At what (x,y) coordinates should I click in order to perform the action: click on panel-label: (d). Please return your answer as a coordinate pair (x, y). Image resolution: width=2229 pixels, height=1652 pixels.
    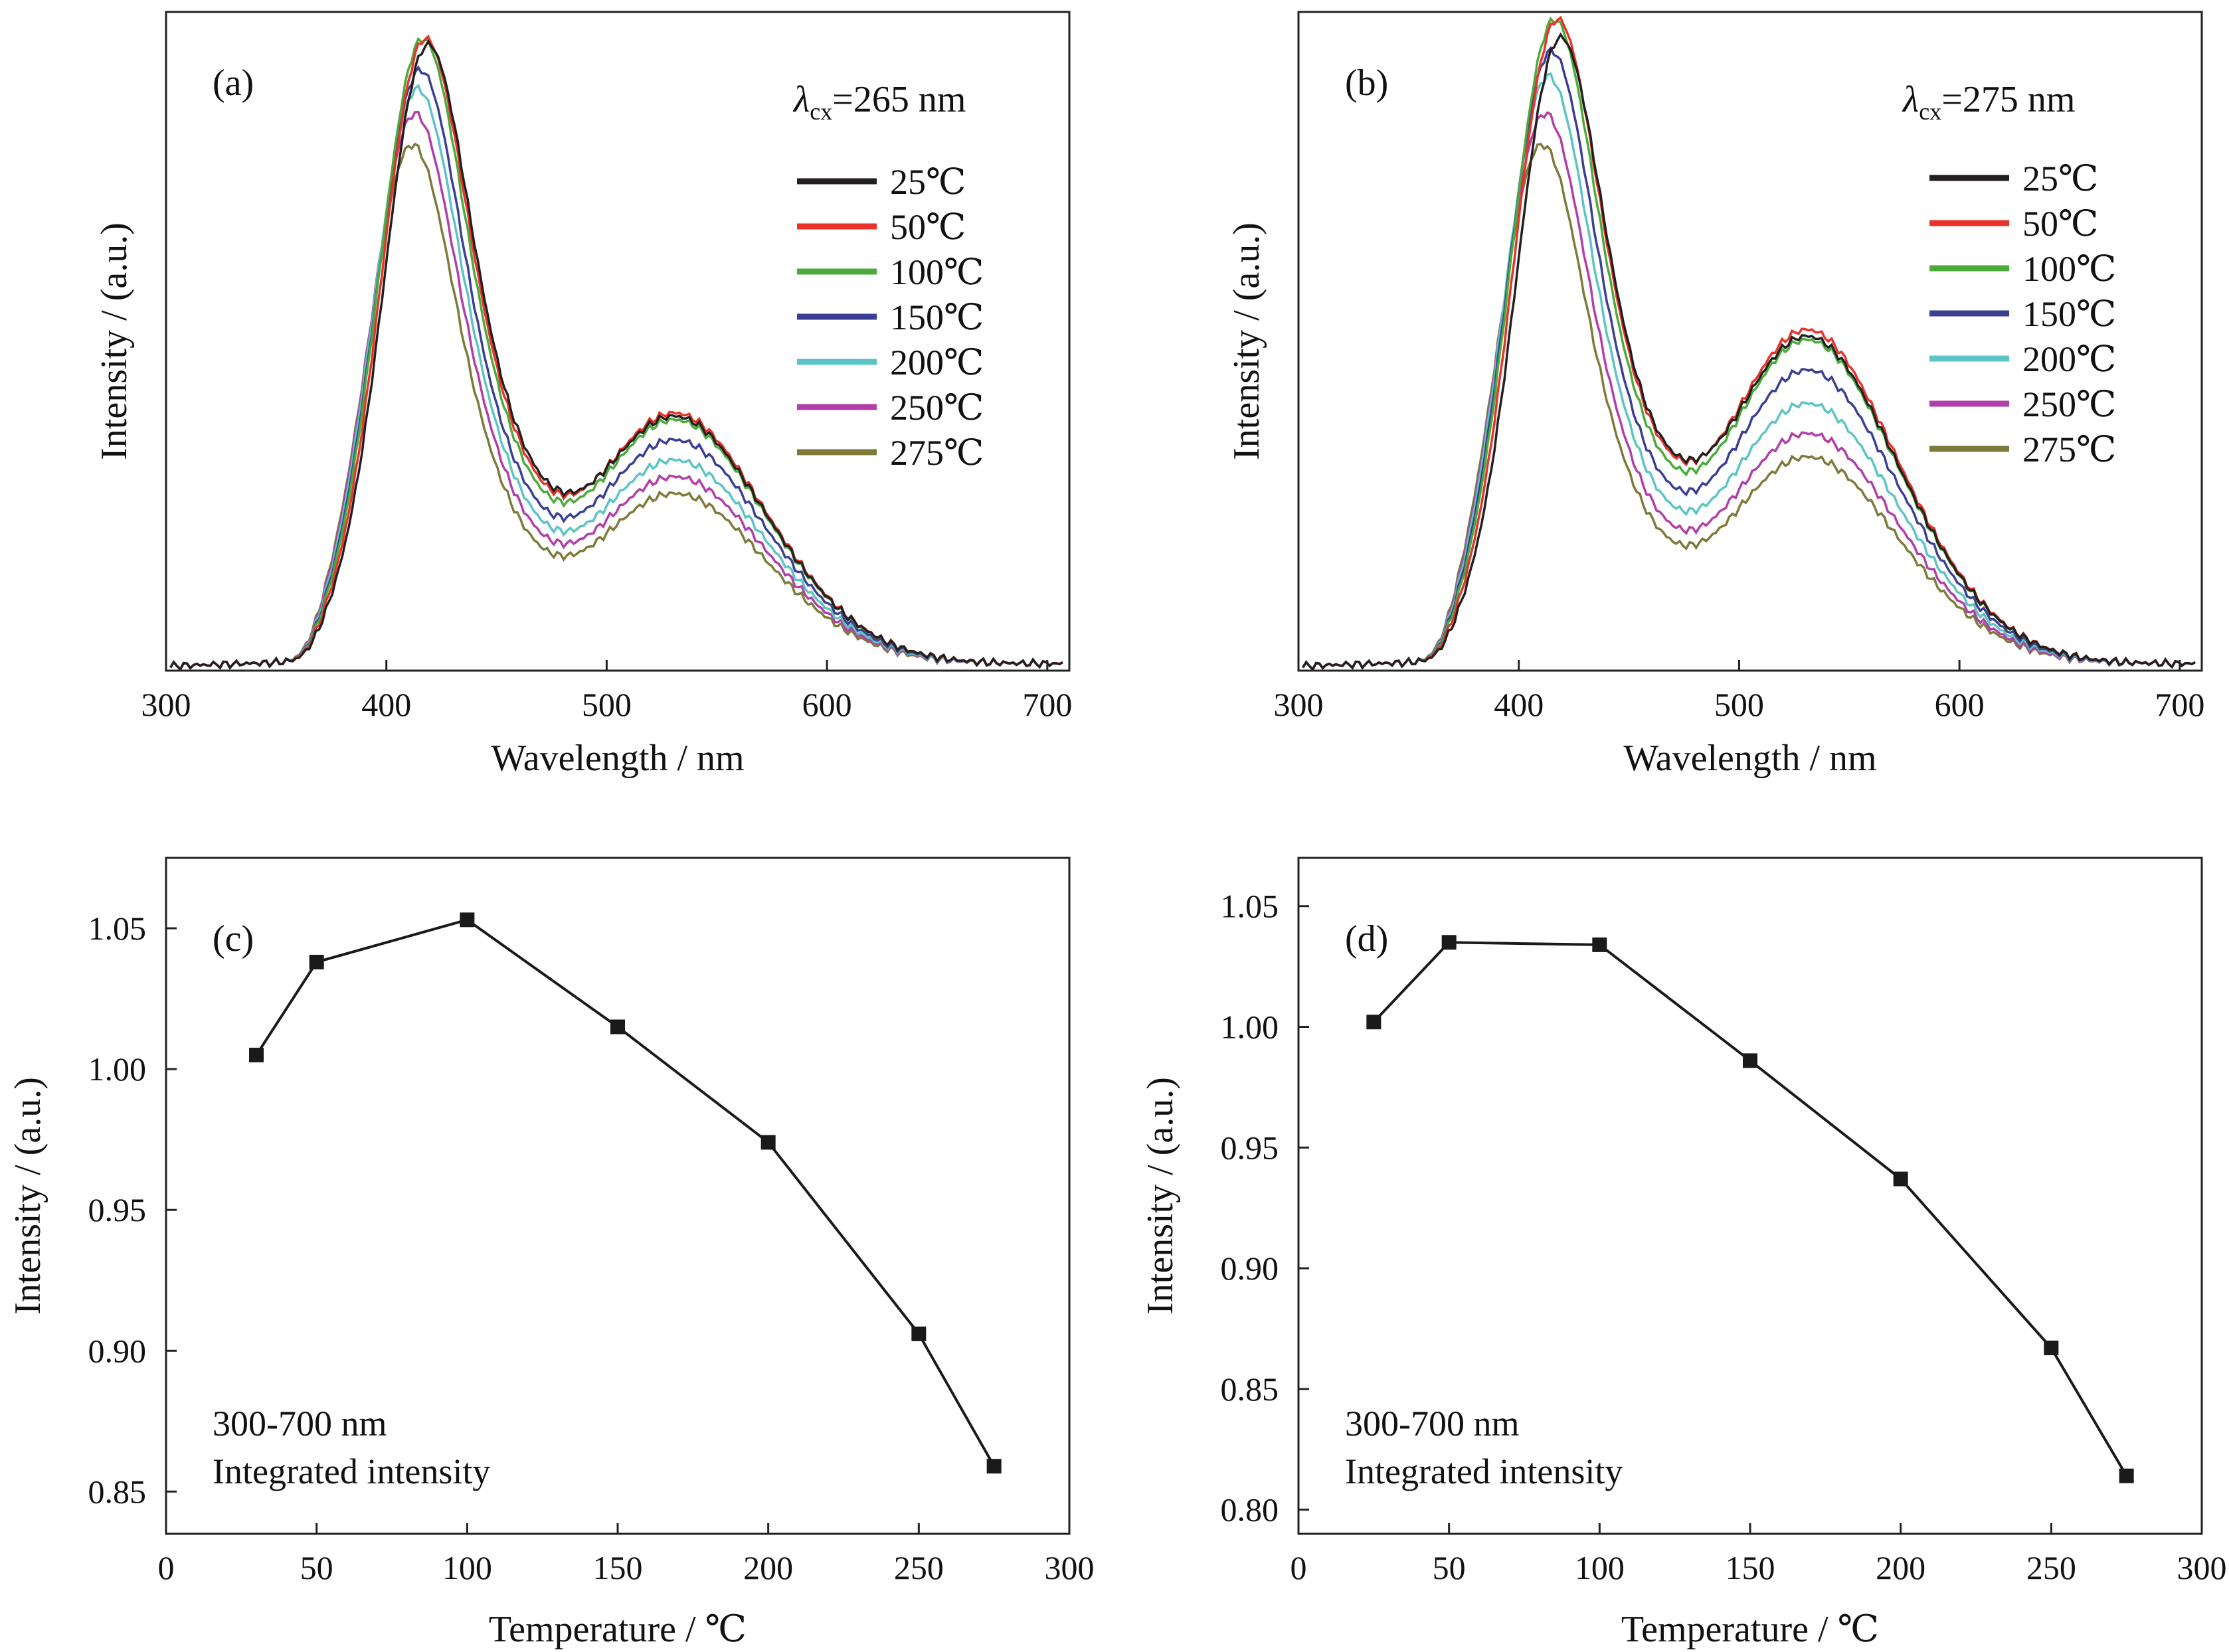
    Looking at the image, I should click on (1366, 939).